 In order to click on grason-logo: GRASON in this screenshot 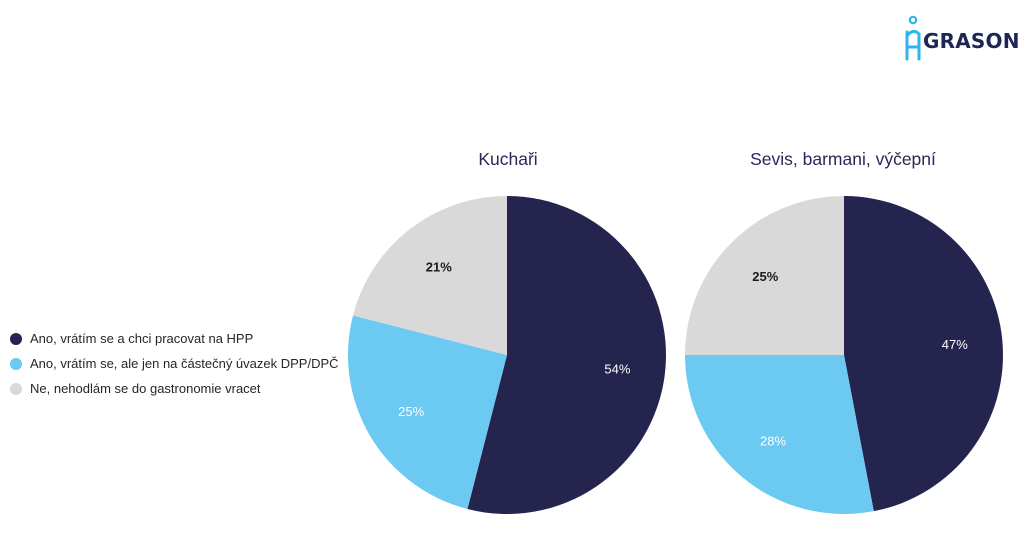, I will do `click(961, 38)`.